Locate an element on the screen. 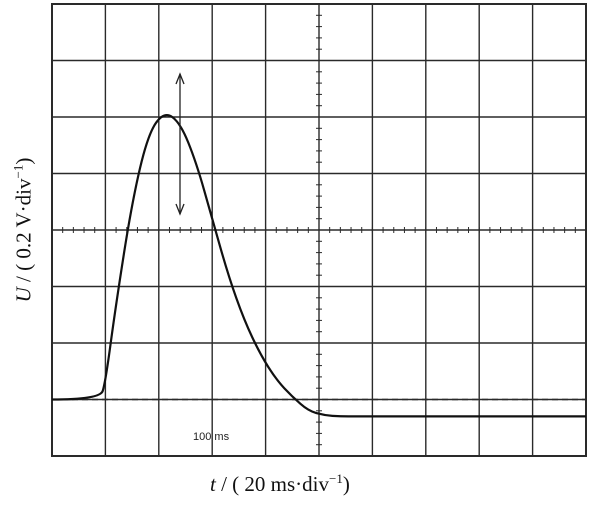  y-axis-exp: −1 is located at coordinates (18, 171).